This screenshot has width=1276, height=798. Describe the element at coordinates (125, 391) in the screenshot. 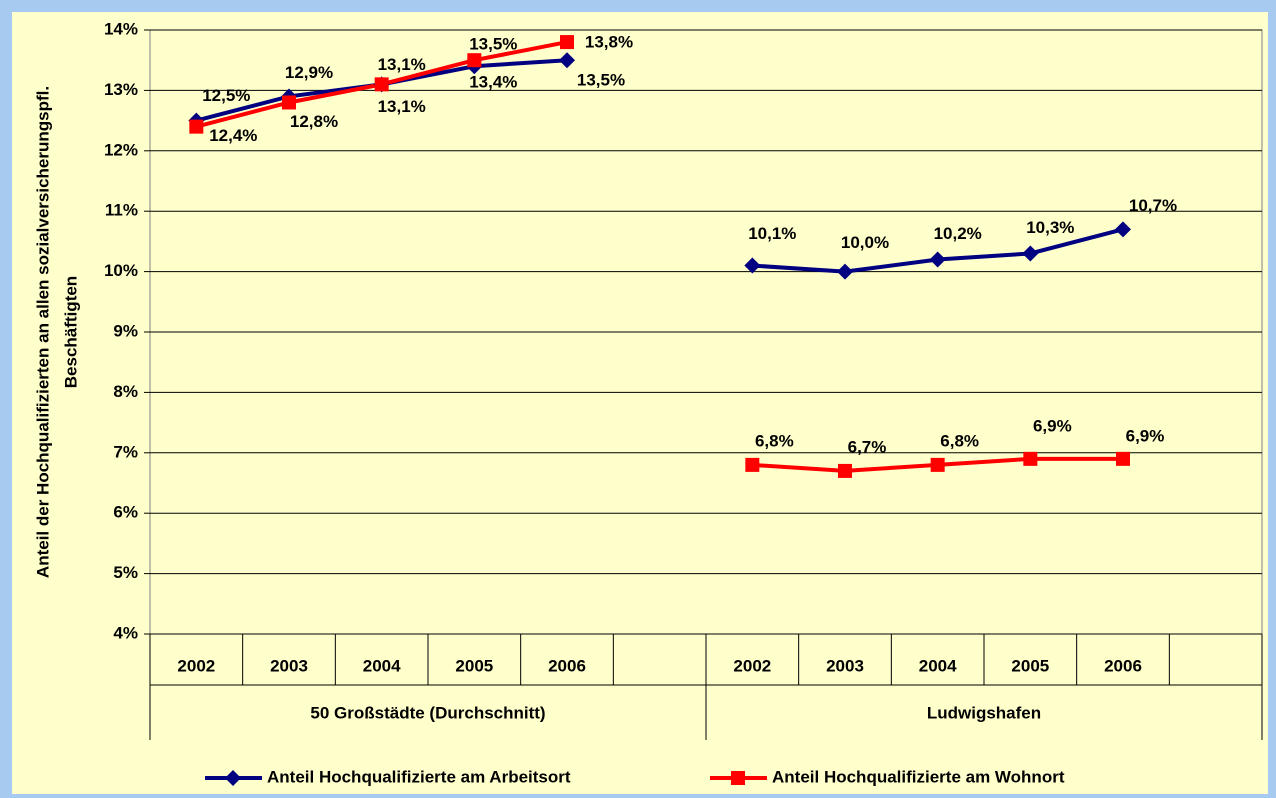

I see `y-tick-label: 8%` at that location.